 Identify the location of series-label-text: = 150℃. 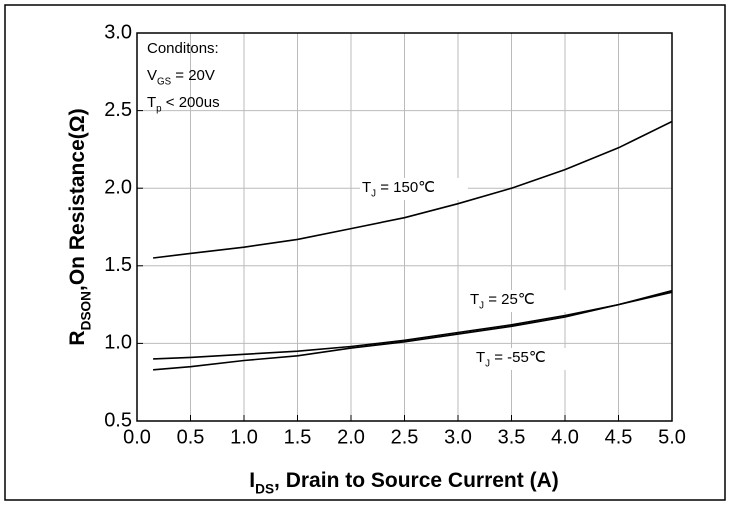
(405, 187).